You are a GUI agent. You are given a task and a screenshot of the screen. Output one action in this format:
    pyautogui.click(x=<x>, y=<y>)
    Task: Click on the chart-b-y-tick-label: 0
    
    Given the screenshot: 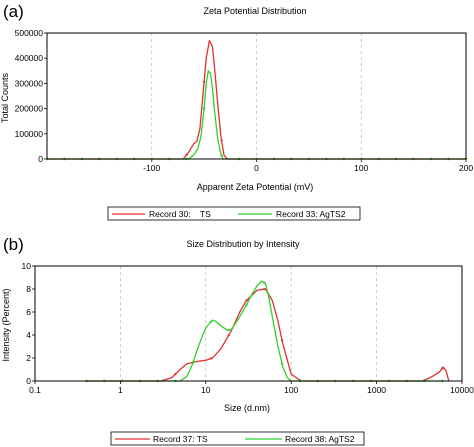 What is the action you would take?
    pyautogui.click(x=28, y=381)
    